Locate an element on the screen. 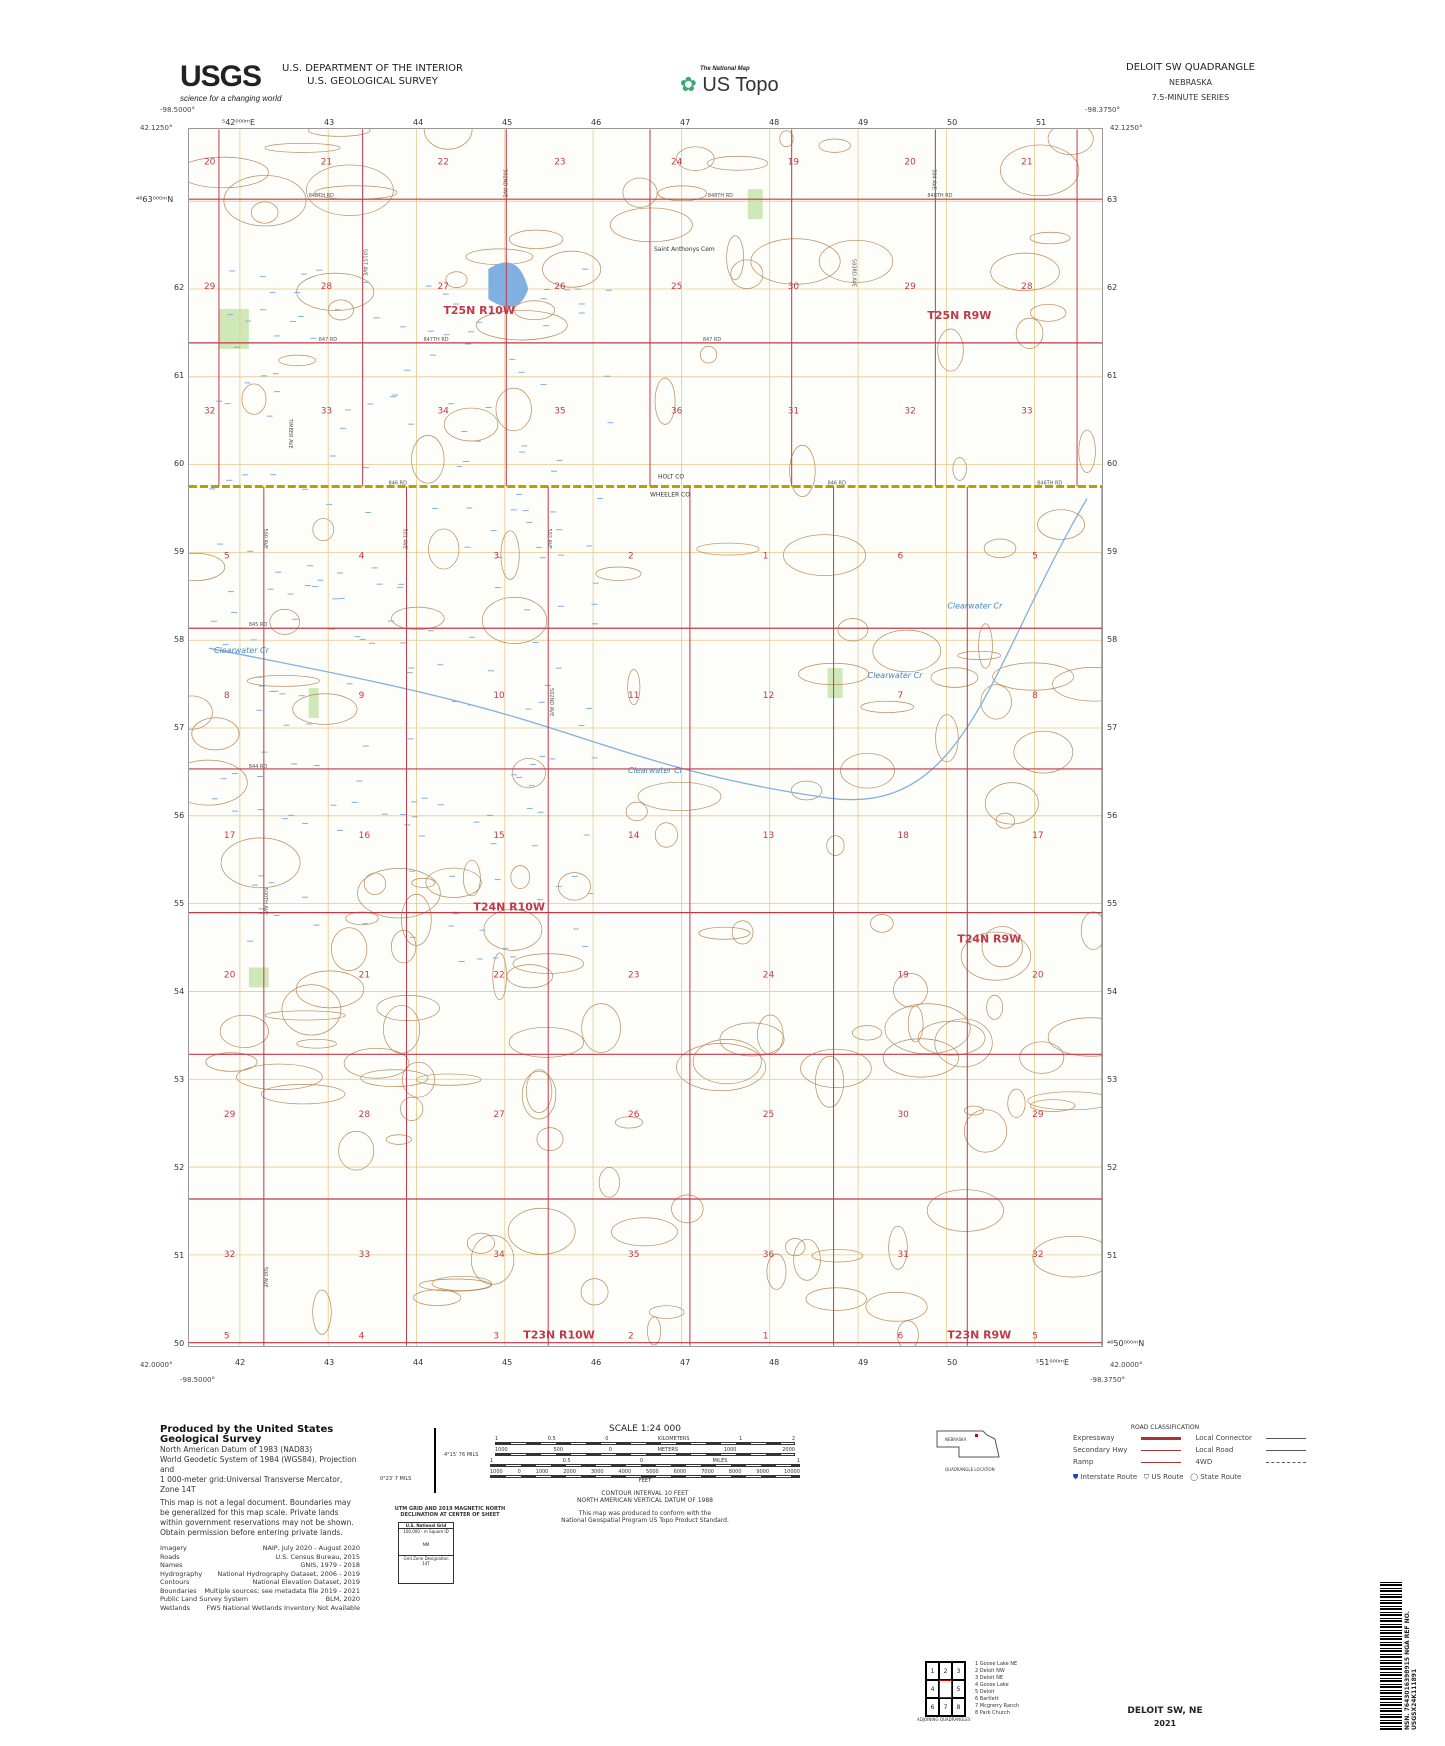  corner-sw-lat: 42.0000° is located at coordinates (156, 1365).